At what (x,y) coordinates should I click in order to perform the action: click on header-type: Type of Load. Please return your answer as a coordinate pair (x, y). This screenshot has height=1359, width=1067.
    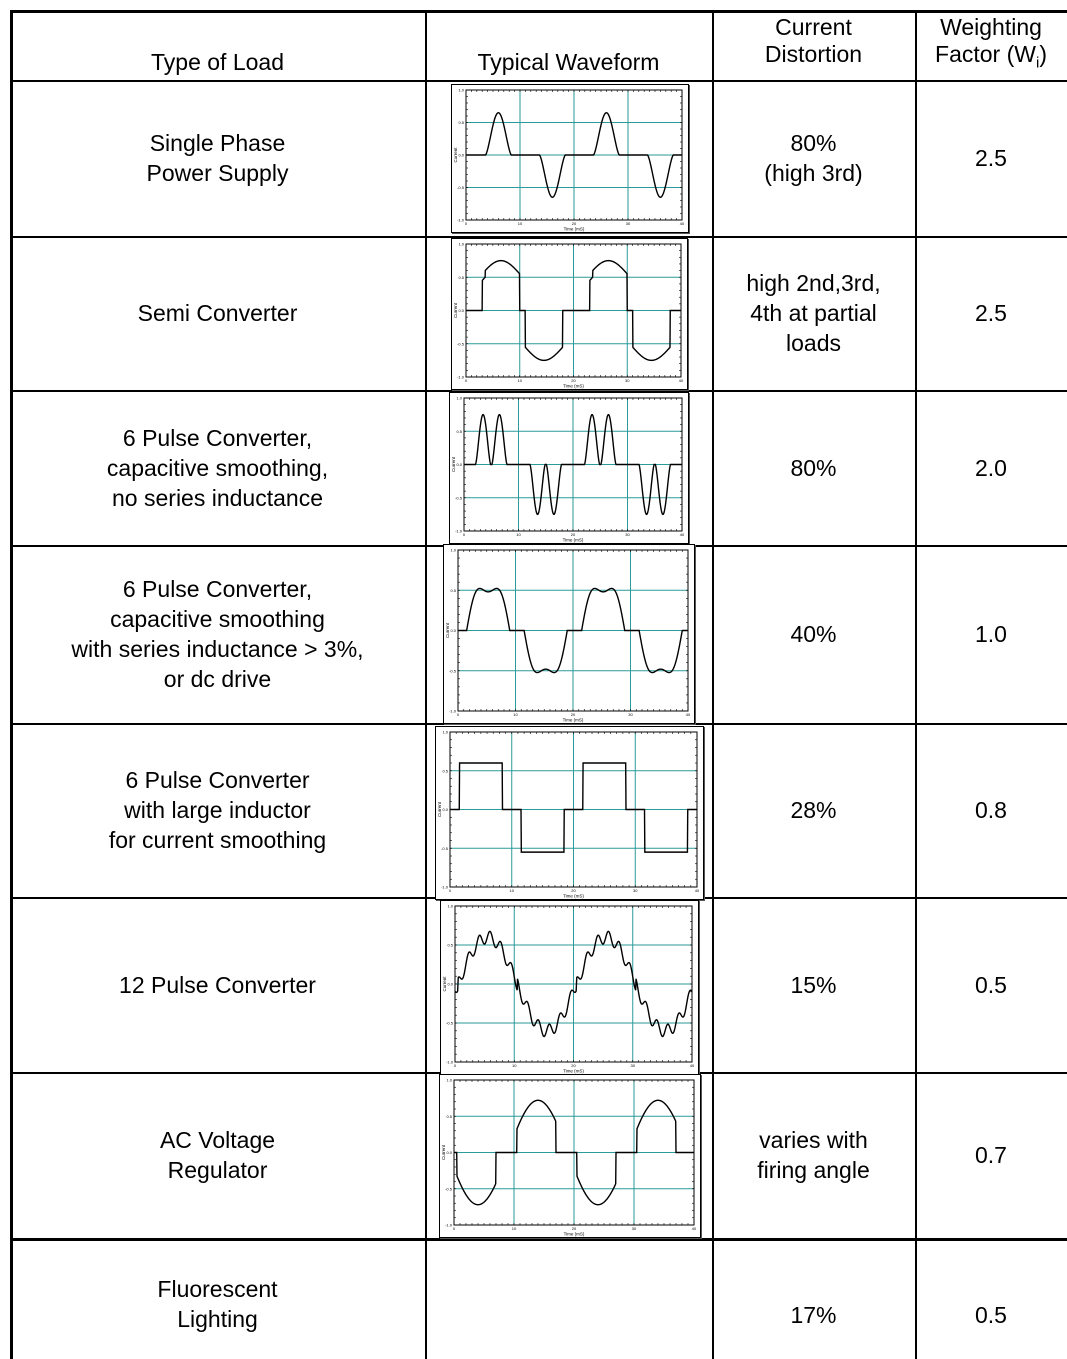
    Looking at the image, I should click on (217, 62).